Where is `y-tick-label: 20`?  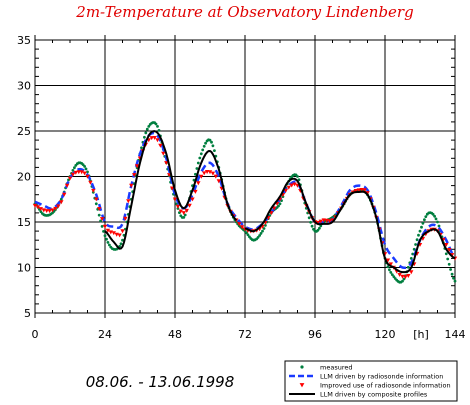
y-tick-label: 20 is located at coordinates (24, 177).